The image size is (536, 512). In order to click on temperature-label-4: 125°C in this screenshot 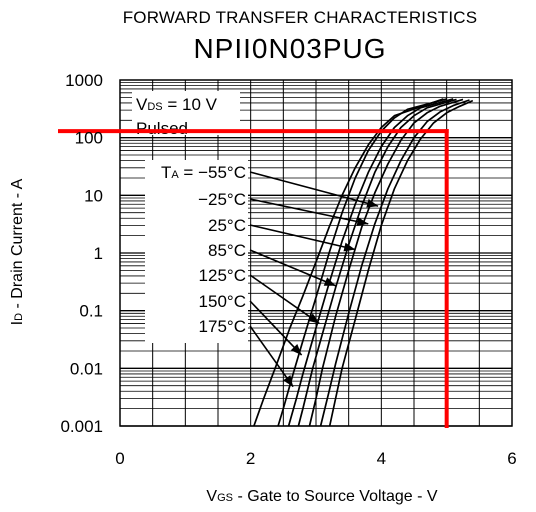, I will do `click(222, 275)`.